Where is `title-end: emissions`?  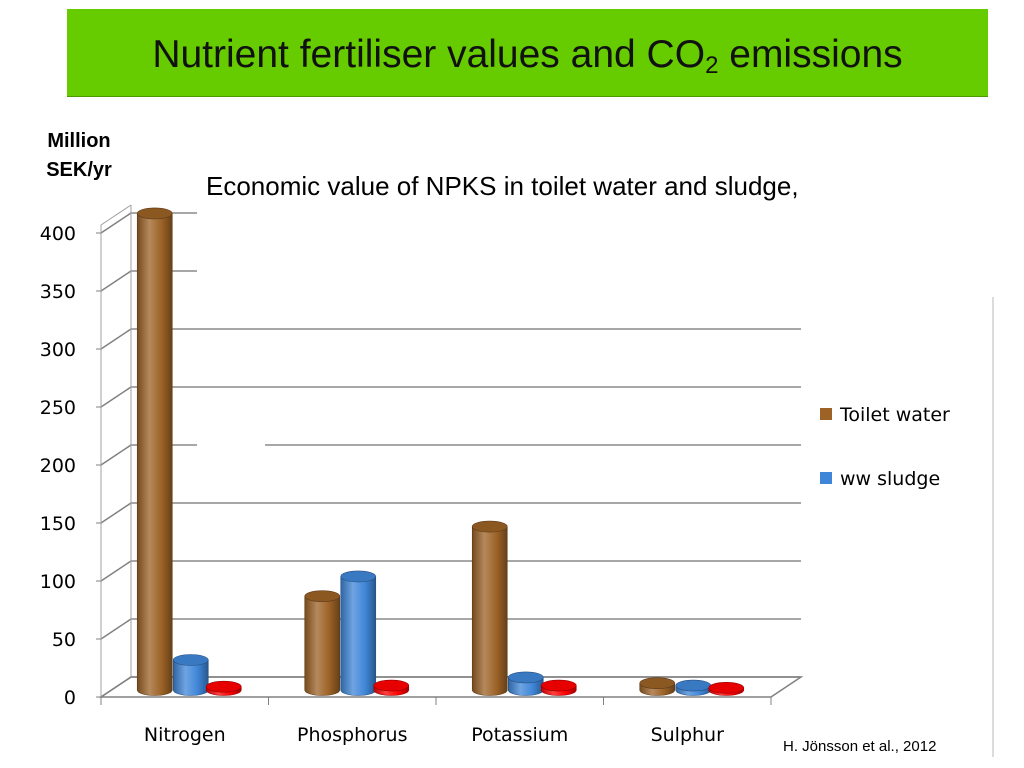
title-end: emissions is located at coordinates (810, 54).